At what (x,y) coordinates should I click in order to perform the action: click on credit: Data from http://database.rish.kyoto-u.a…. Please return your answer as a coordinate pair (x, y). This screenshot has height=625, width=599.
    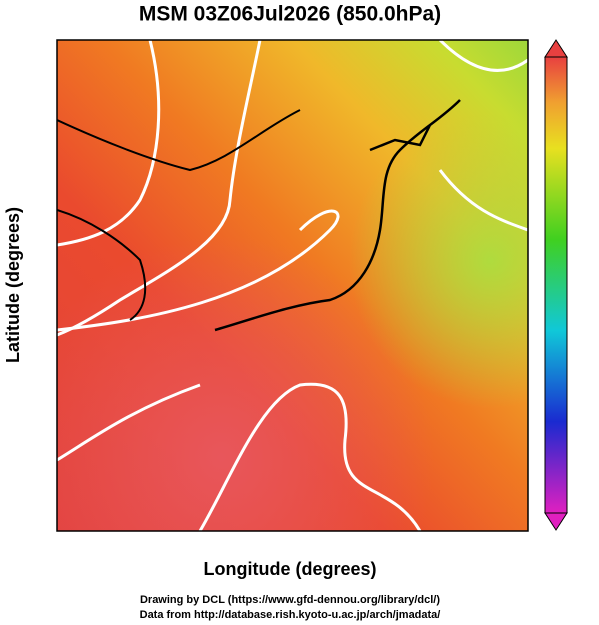
    Looking at the image, I should click on (290, 615).